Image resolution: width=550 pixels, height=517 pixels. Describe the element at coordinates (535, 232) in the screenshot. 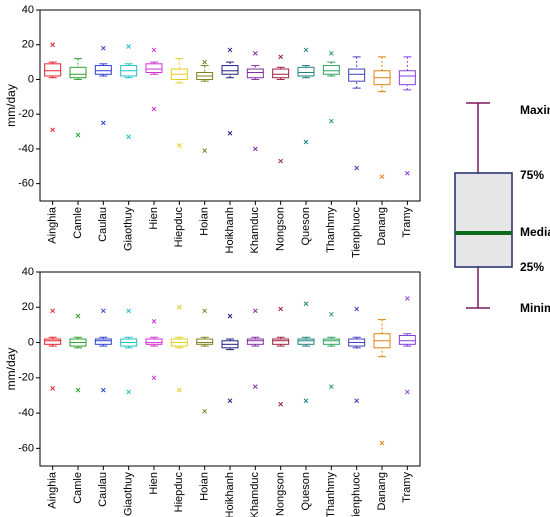

I see `legend-label: Median` at that location.